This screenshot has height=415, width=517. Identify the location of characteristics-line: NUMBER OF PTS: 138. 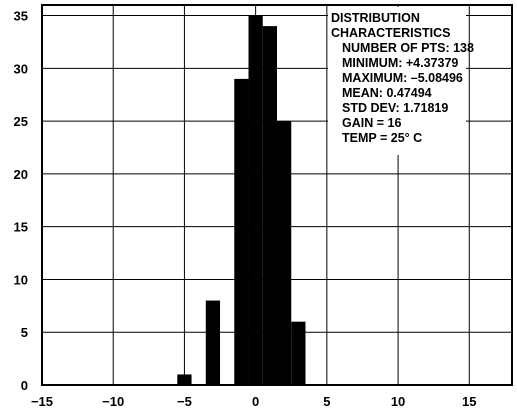
(408, 48).